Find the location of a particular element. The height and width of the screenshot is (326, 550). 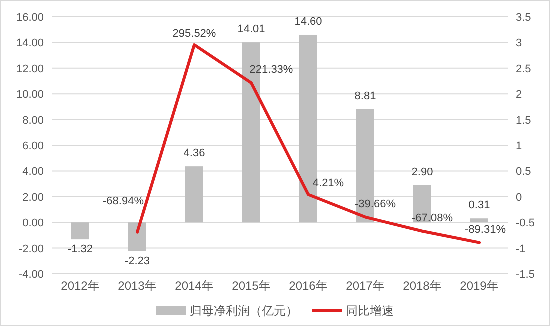

y2-tick-label: -0.5 is located at coordinates (525, 224).